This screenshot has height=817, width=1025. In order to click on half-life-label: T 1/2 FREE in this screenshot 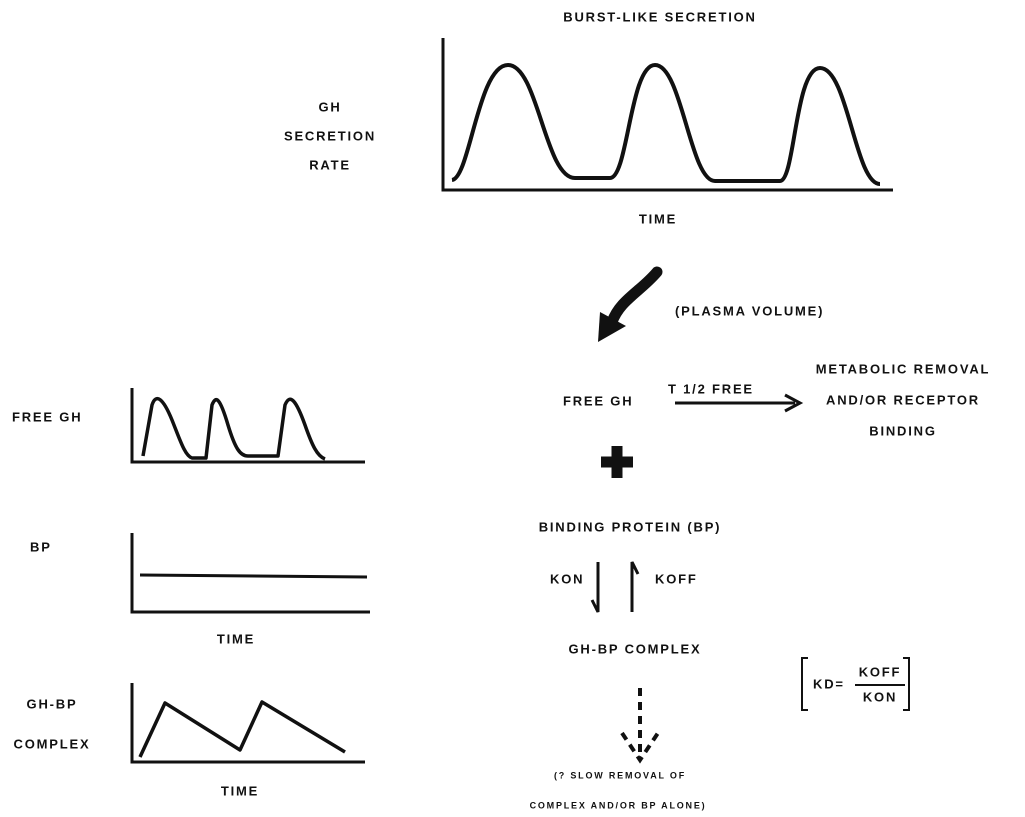, I will do `click(711, 388)`.